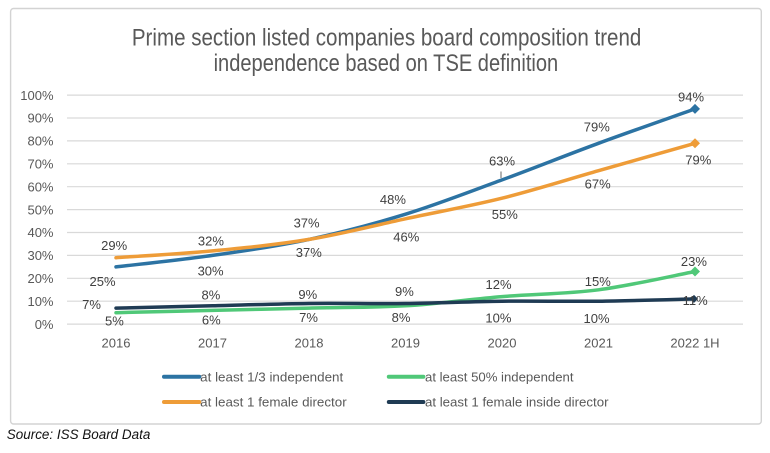 The height and width of the screenshot is (453, 770). Describe the element at coordinates (114, 321) in the screenshot. I see `svg-text: 5%` at that location.